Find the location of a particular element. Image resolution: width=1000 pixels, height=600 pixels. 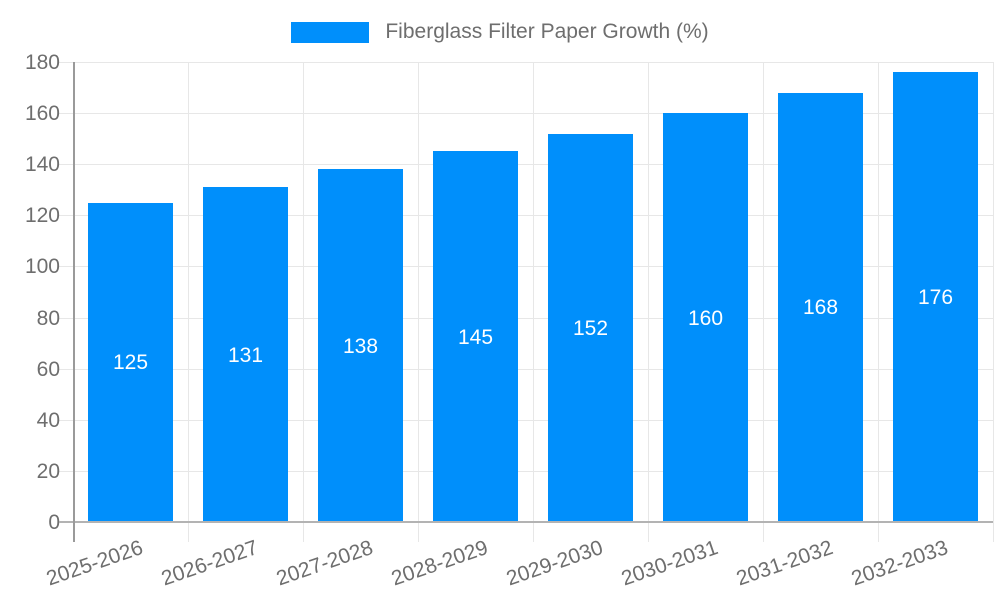

x-axis-tick-label: 2031-2032 is located at coordinates (784, 563).